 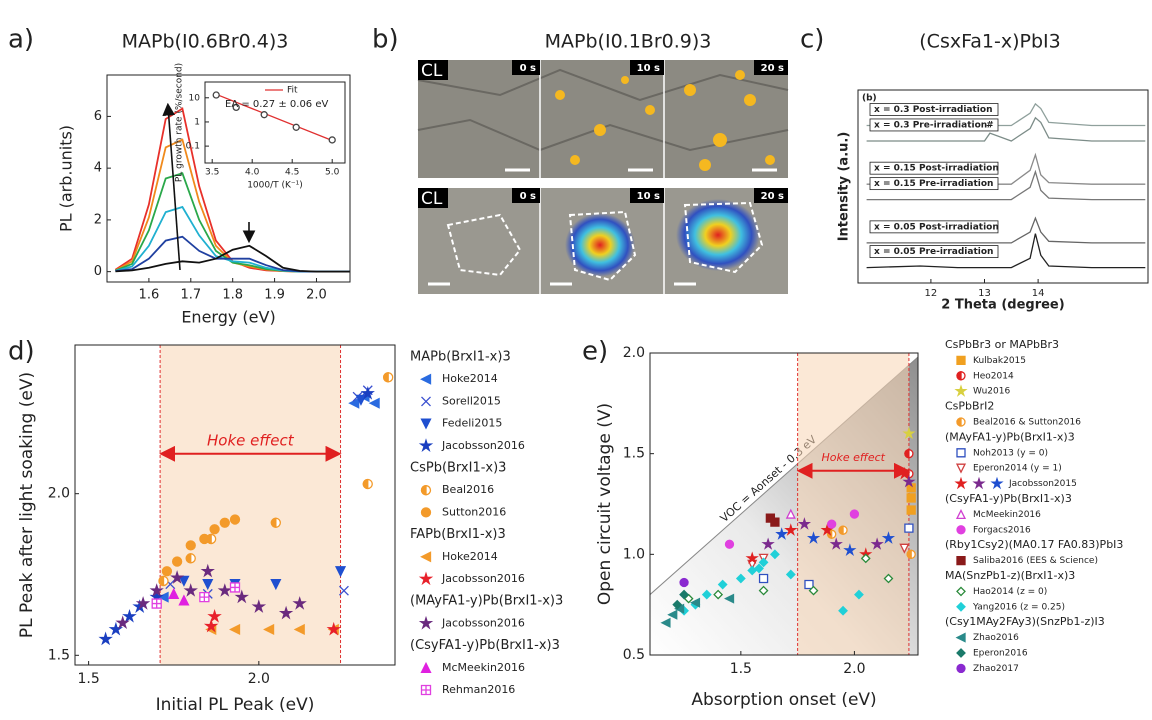 What do you see at coordinates (869, 99) in the screenshot?
I see `panel-tag: (b)` at bounding box center [869, 99].